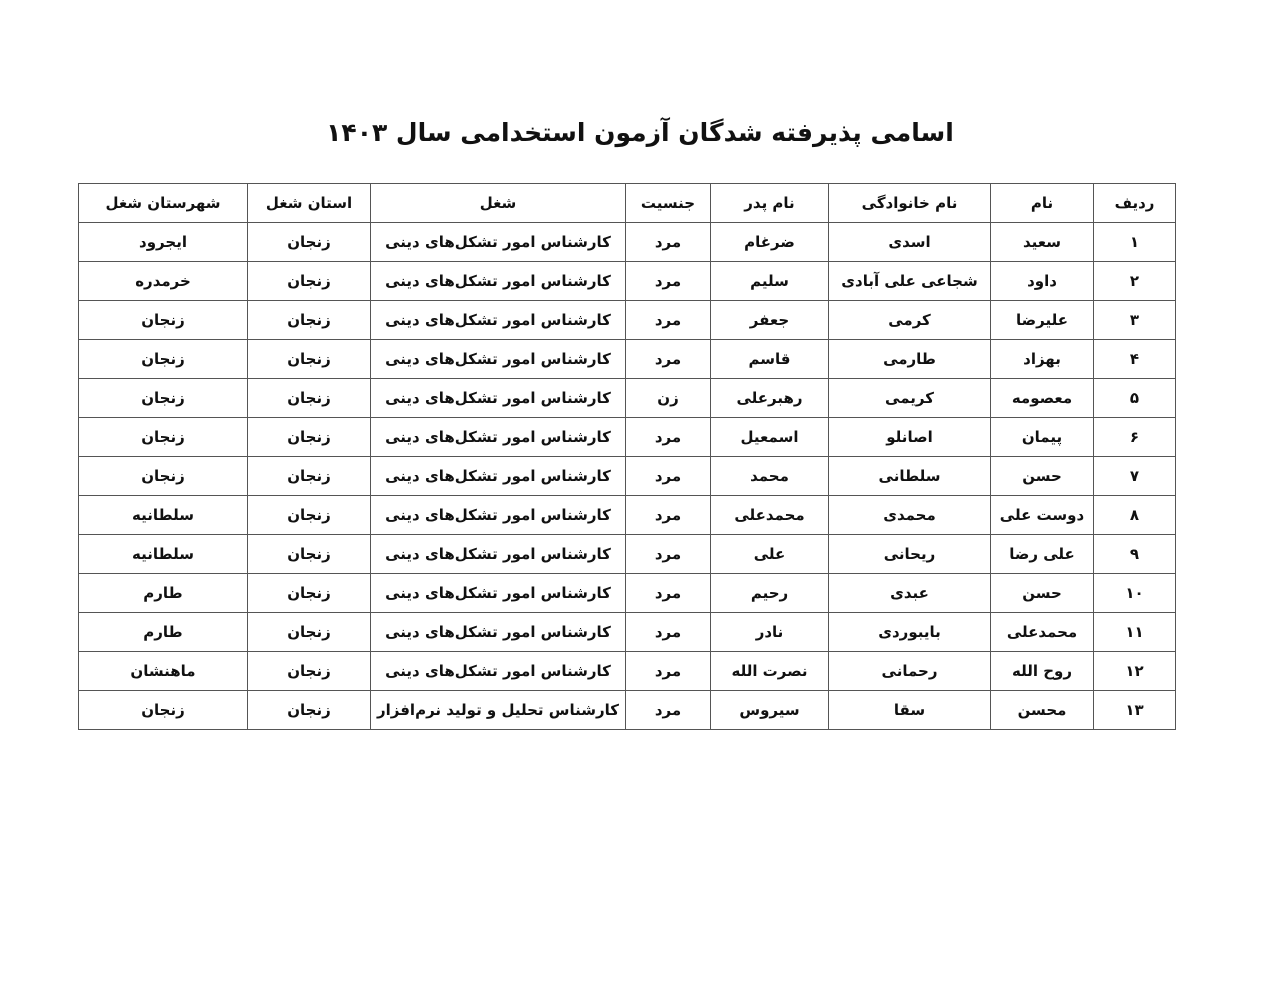 The width and height of the screenshot is (1280, 989). Describe the element at coordinates (909, 281) in the screenshot. I see `cell-last-name: شجاعی علی آبادی` at that location.